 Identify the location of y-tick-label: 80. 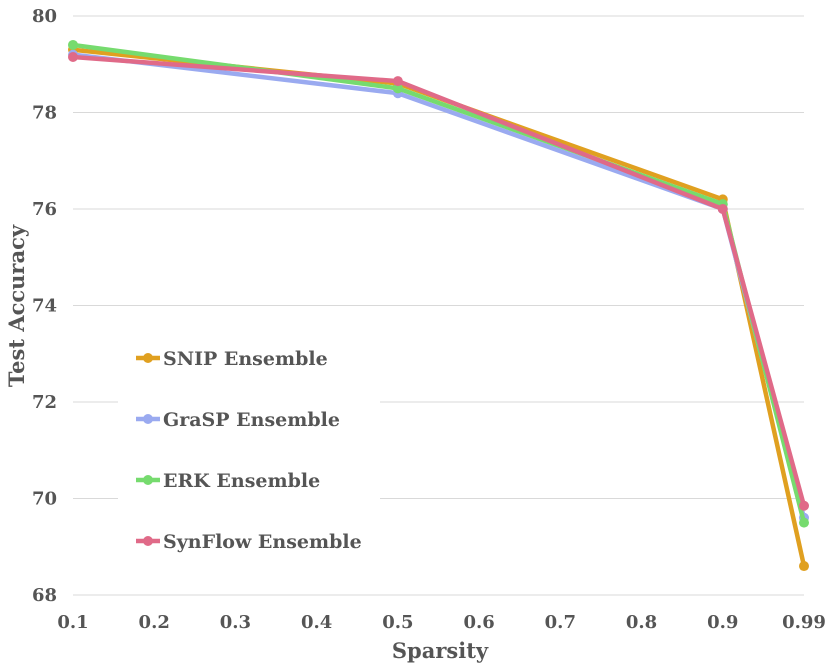
(44, 16).